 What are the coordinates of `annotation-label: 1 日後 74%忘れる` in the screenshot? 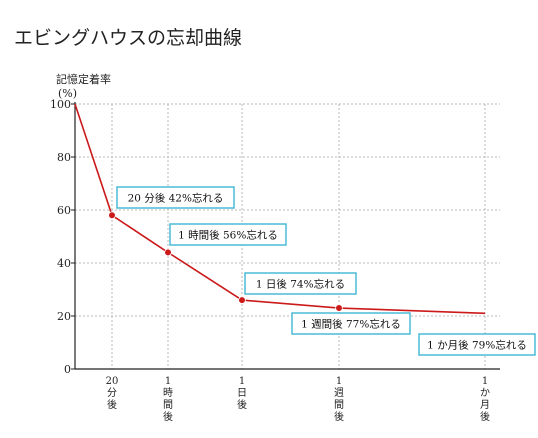 It's located at (300, 284).